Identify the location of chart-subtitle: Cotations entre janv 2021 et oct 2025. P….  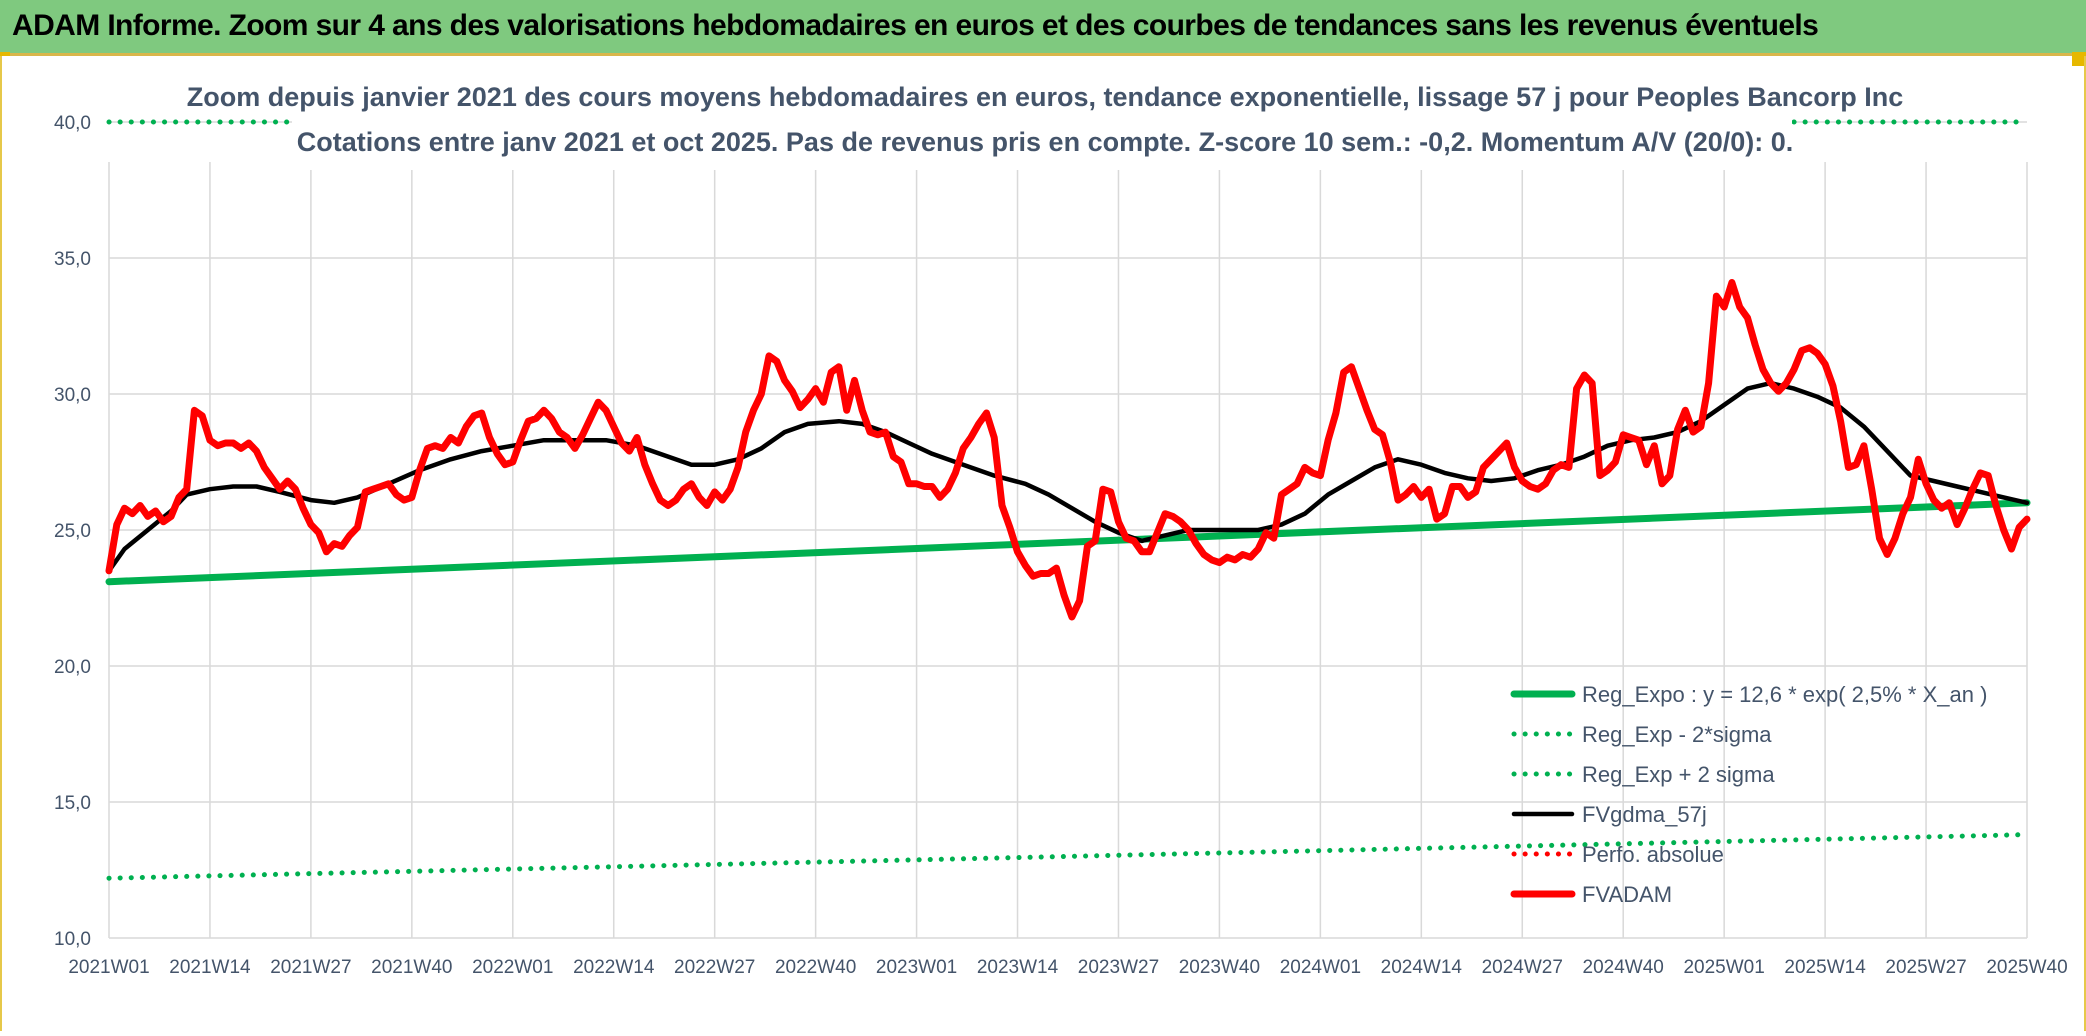
(1045, 142).